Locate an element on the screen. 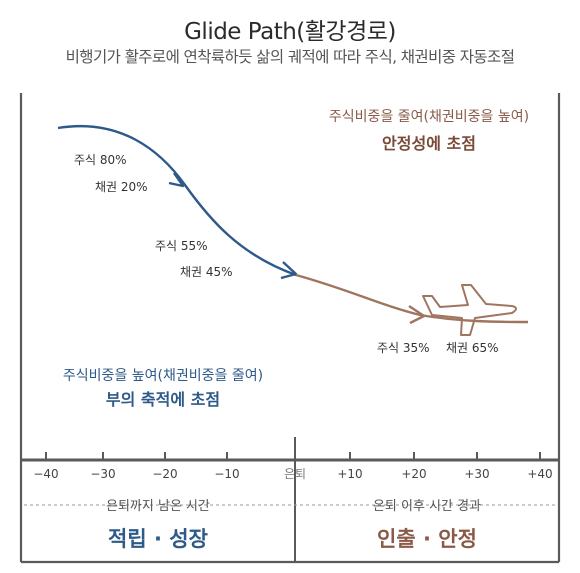  decumulation-curve is located at coordinates (412, 298).